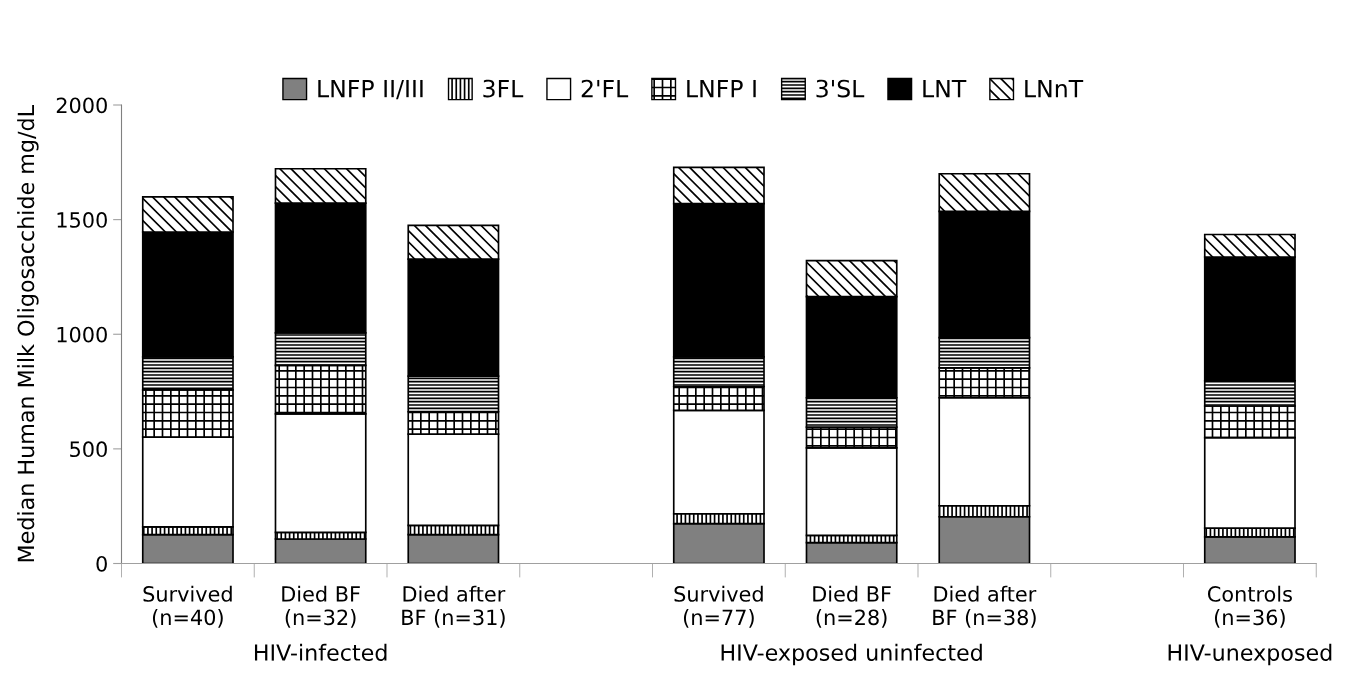 This screenshot has width=1350, height=700. Describe the element at coordinates (1054, 88) in the screenshot. I see `legend-label: LNnT` at that location.